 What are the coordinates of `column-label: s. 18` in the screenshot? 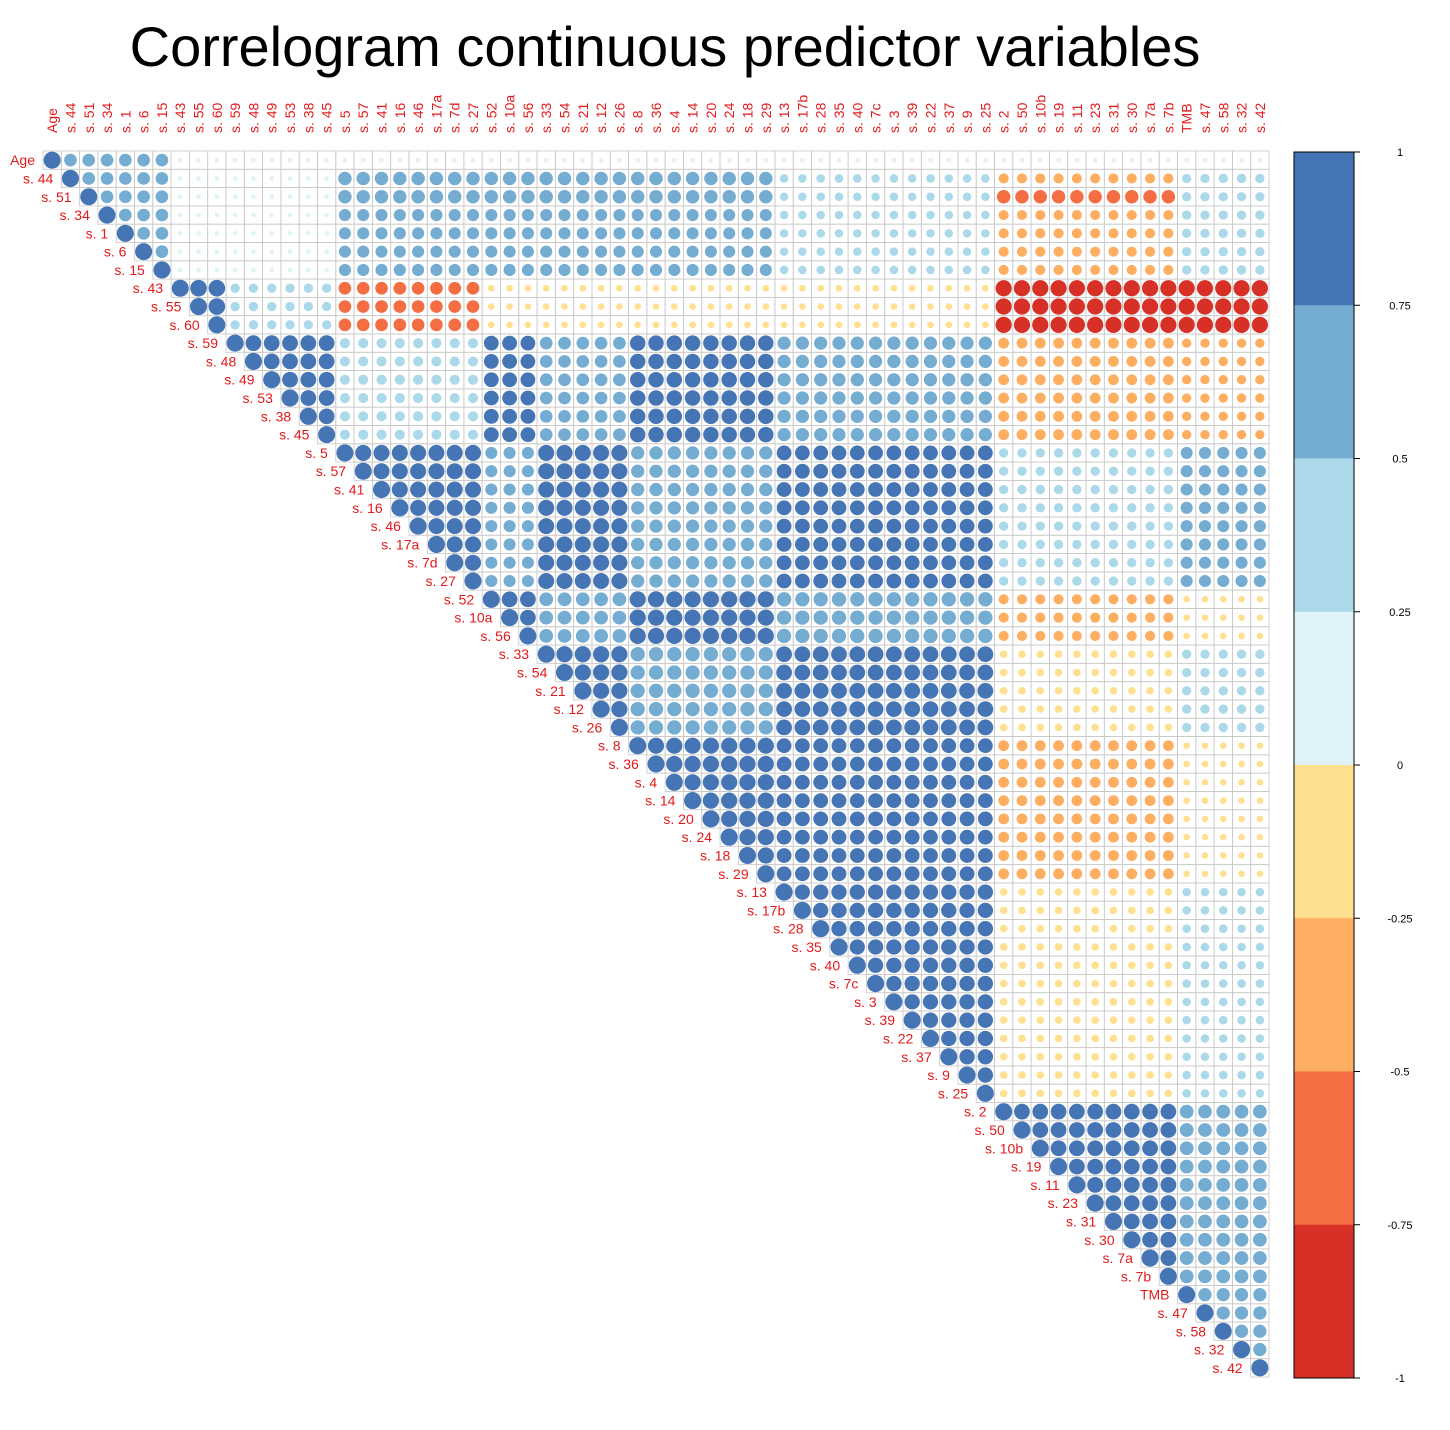 It's located at (747, 117).